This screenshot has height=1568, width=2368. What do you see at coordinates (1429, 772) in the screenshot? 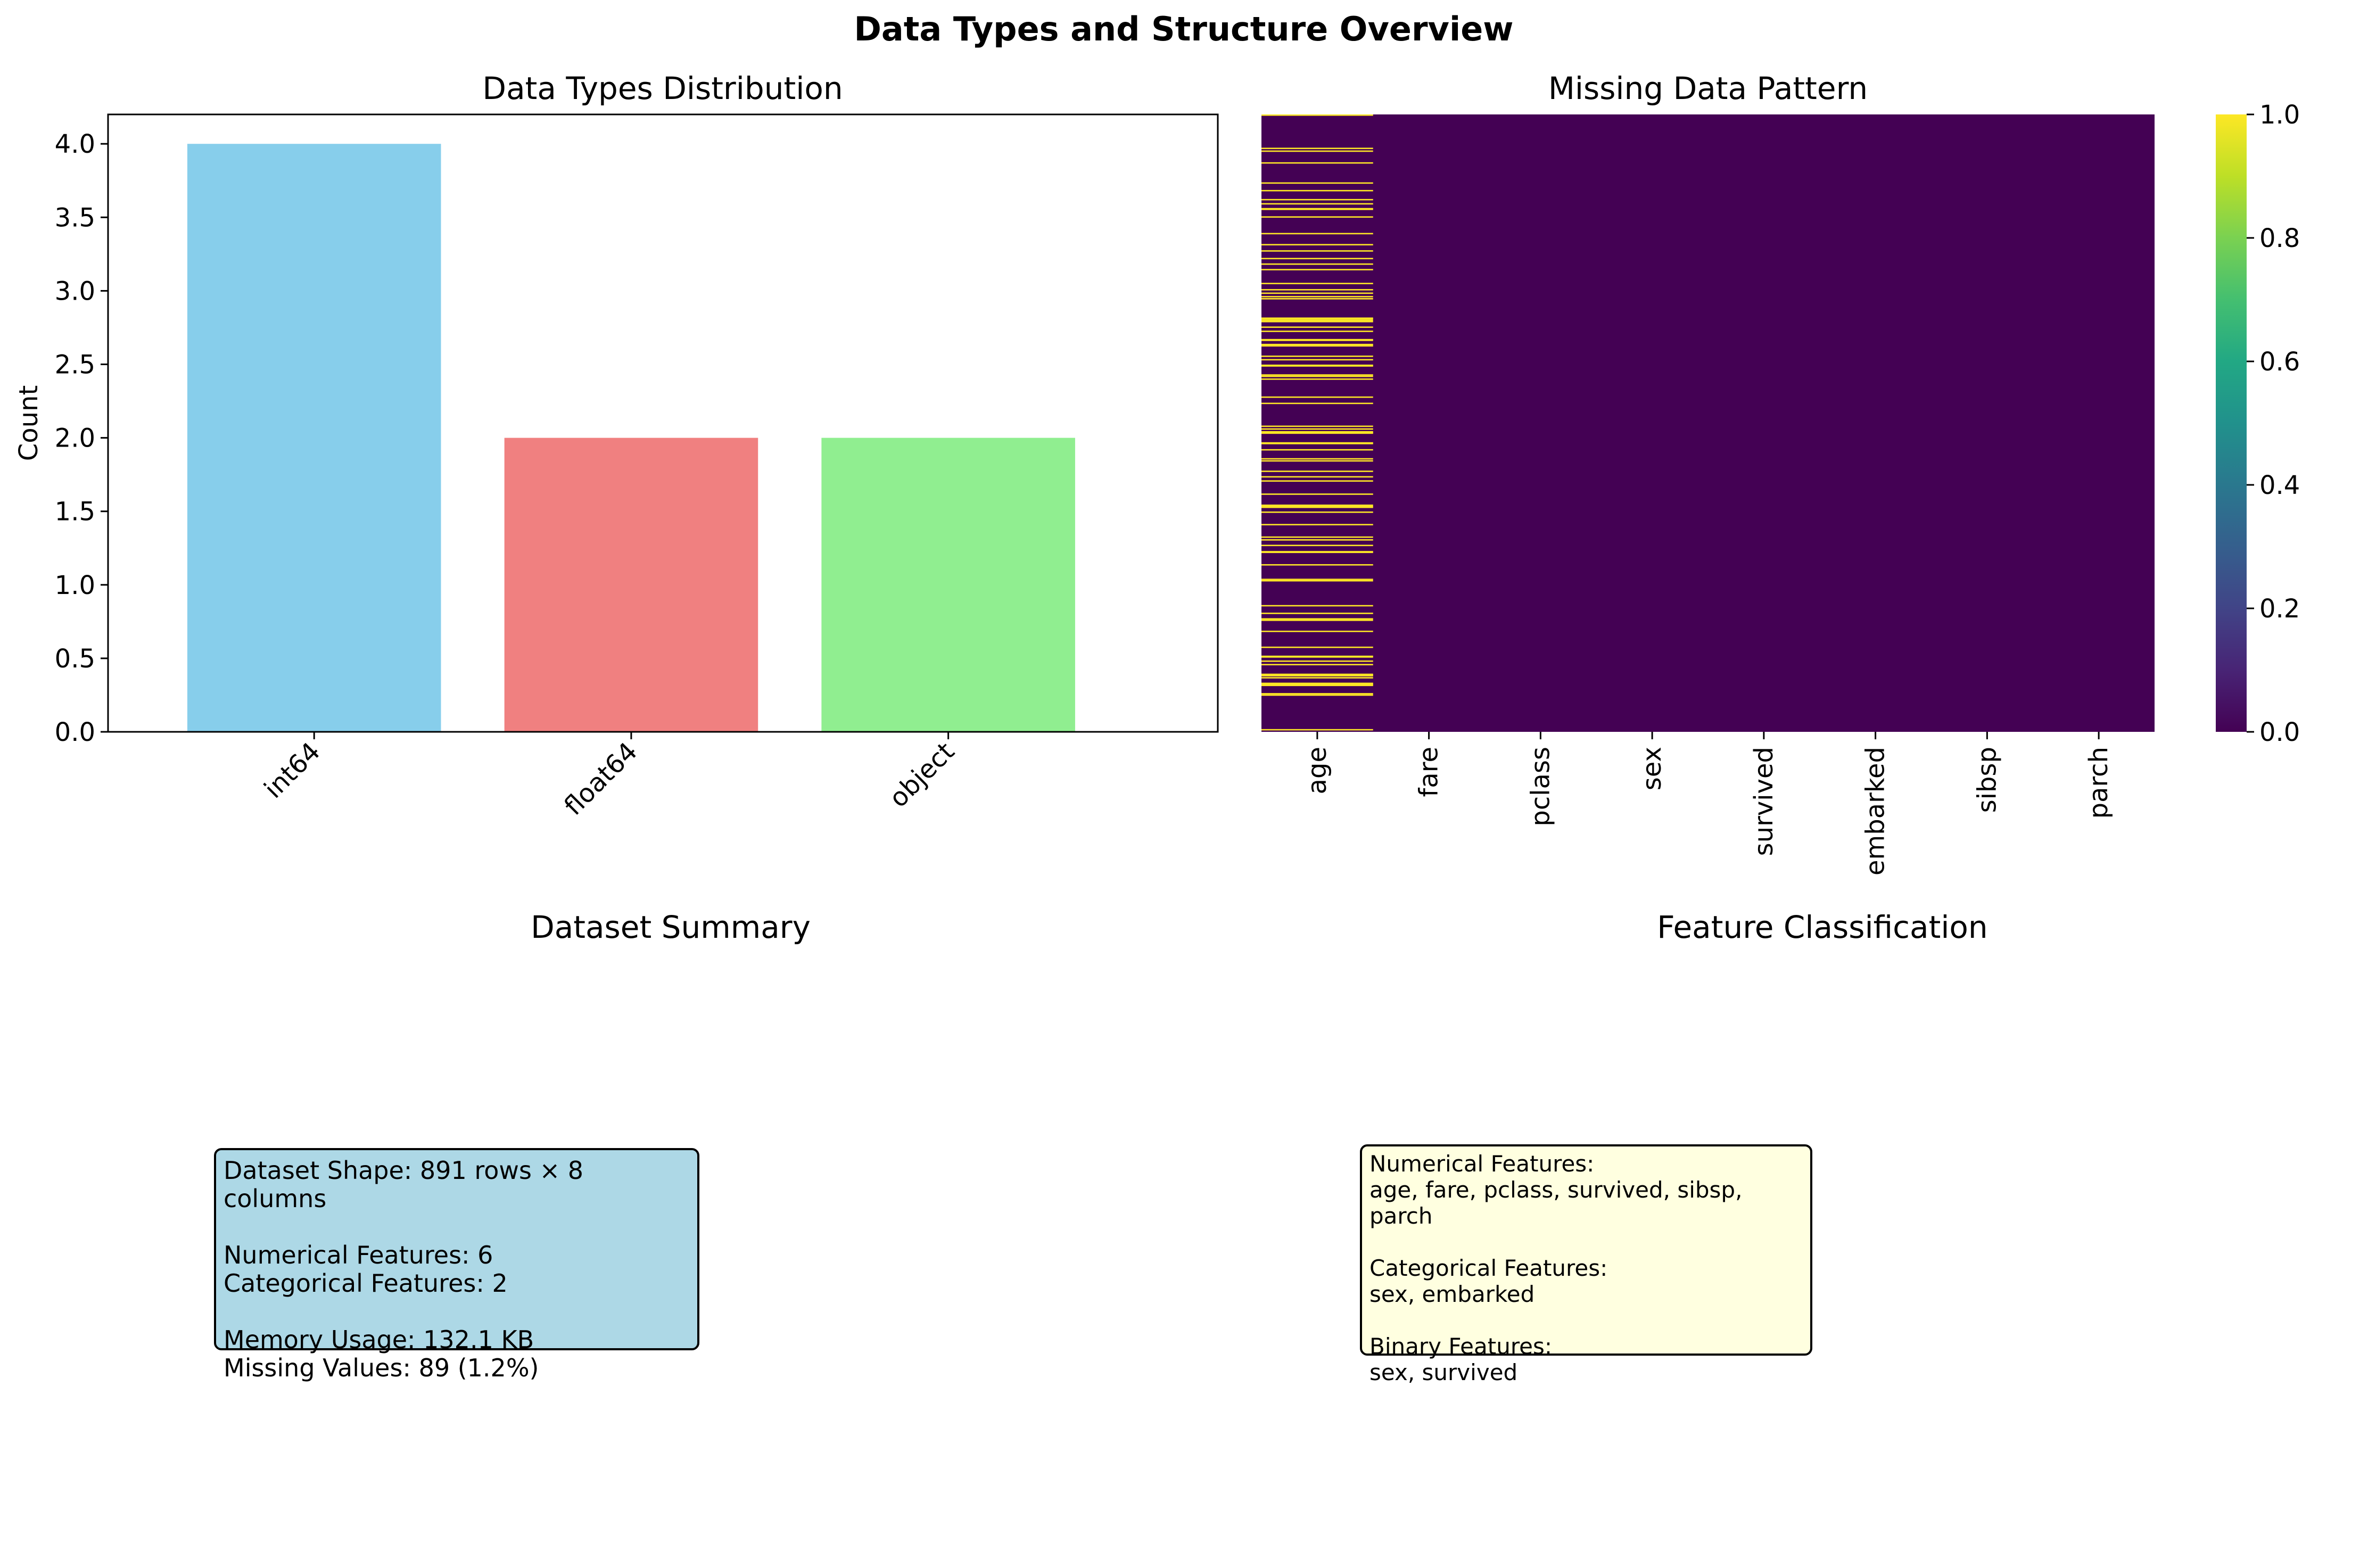
I see `heatmap-column-label: fare` at bounding box center [1429, 772].